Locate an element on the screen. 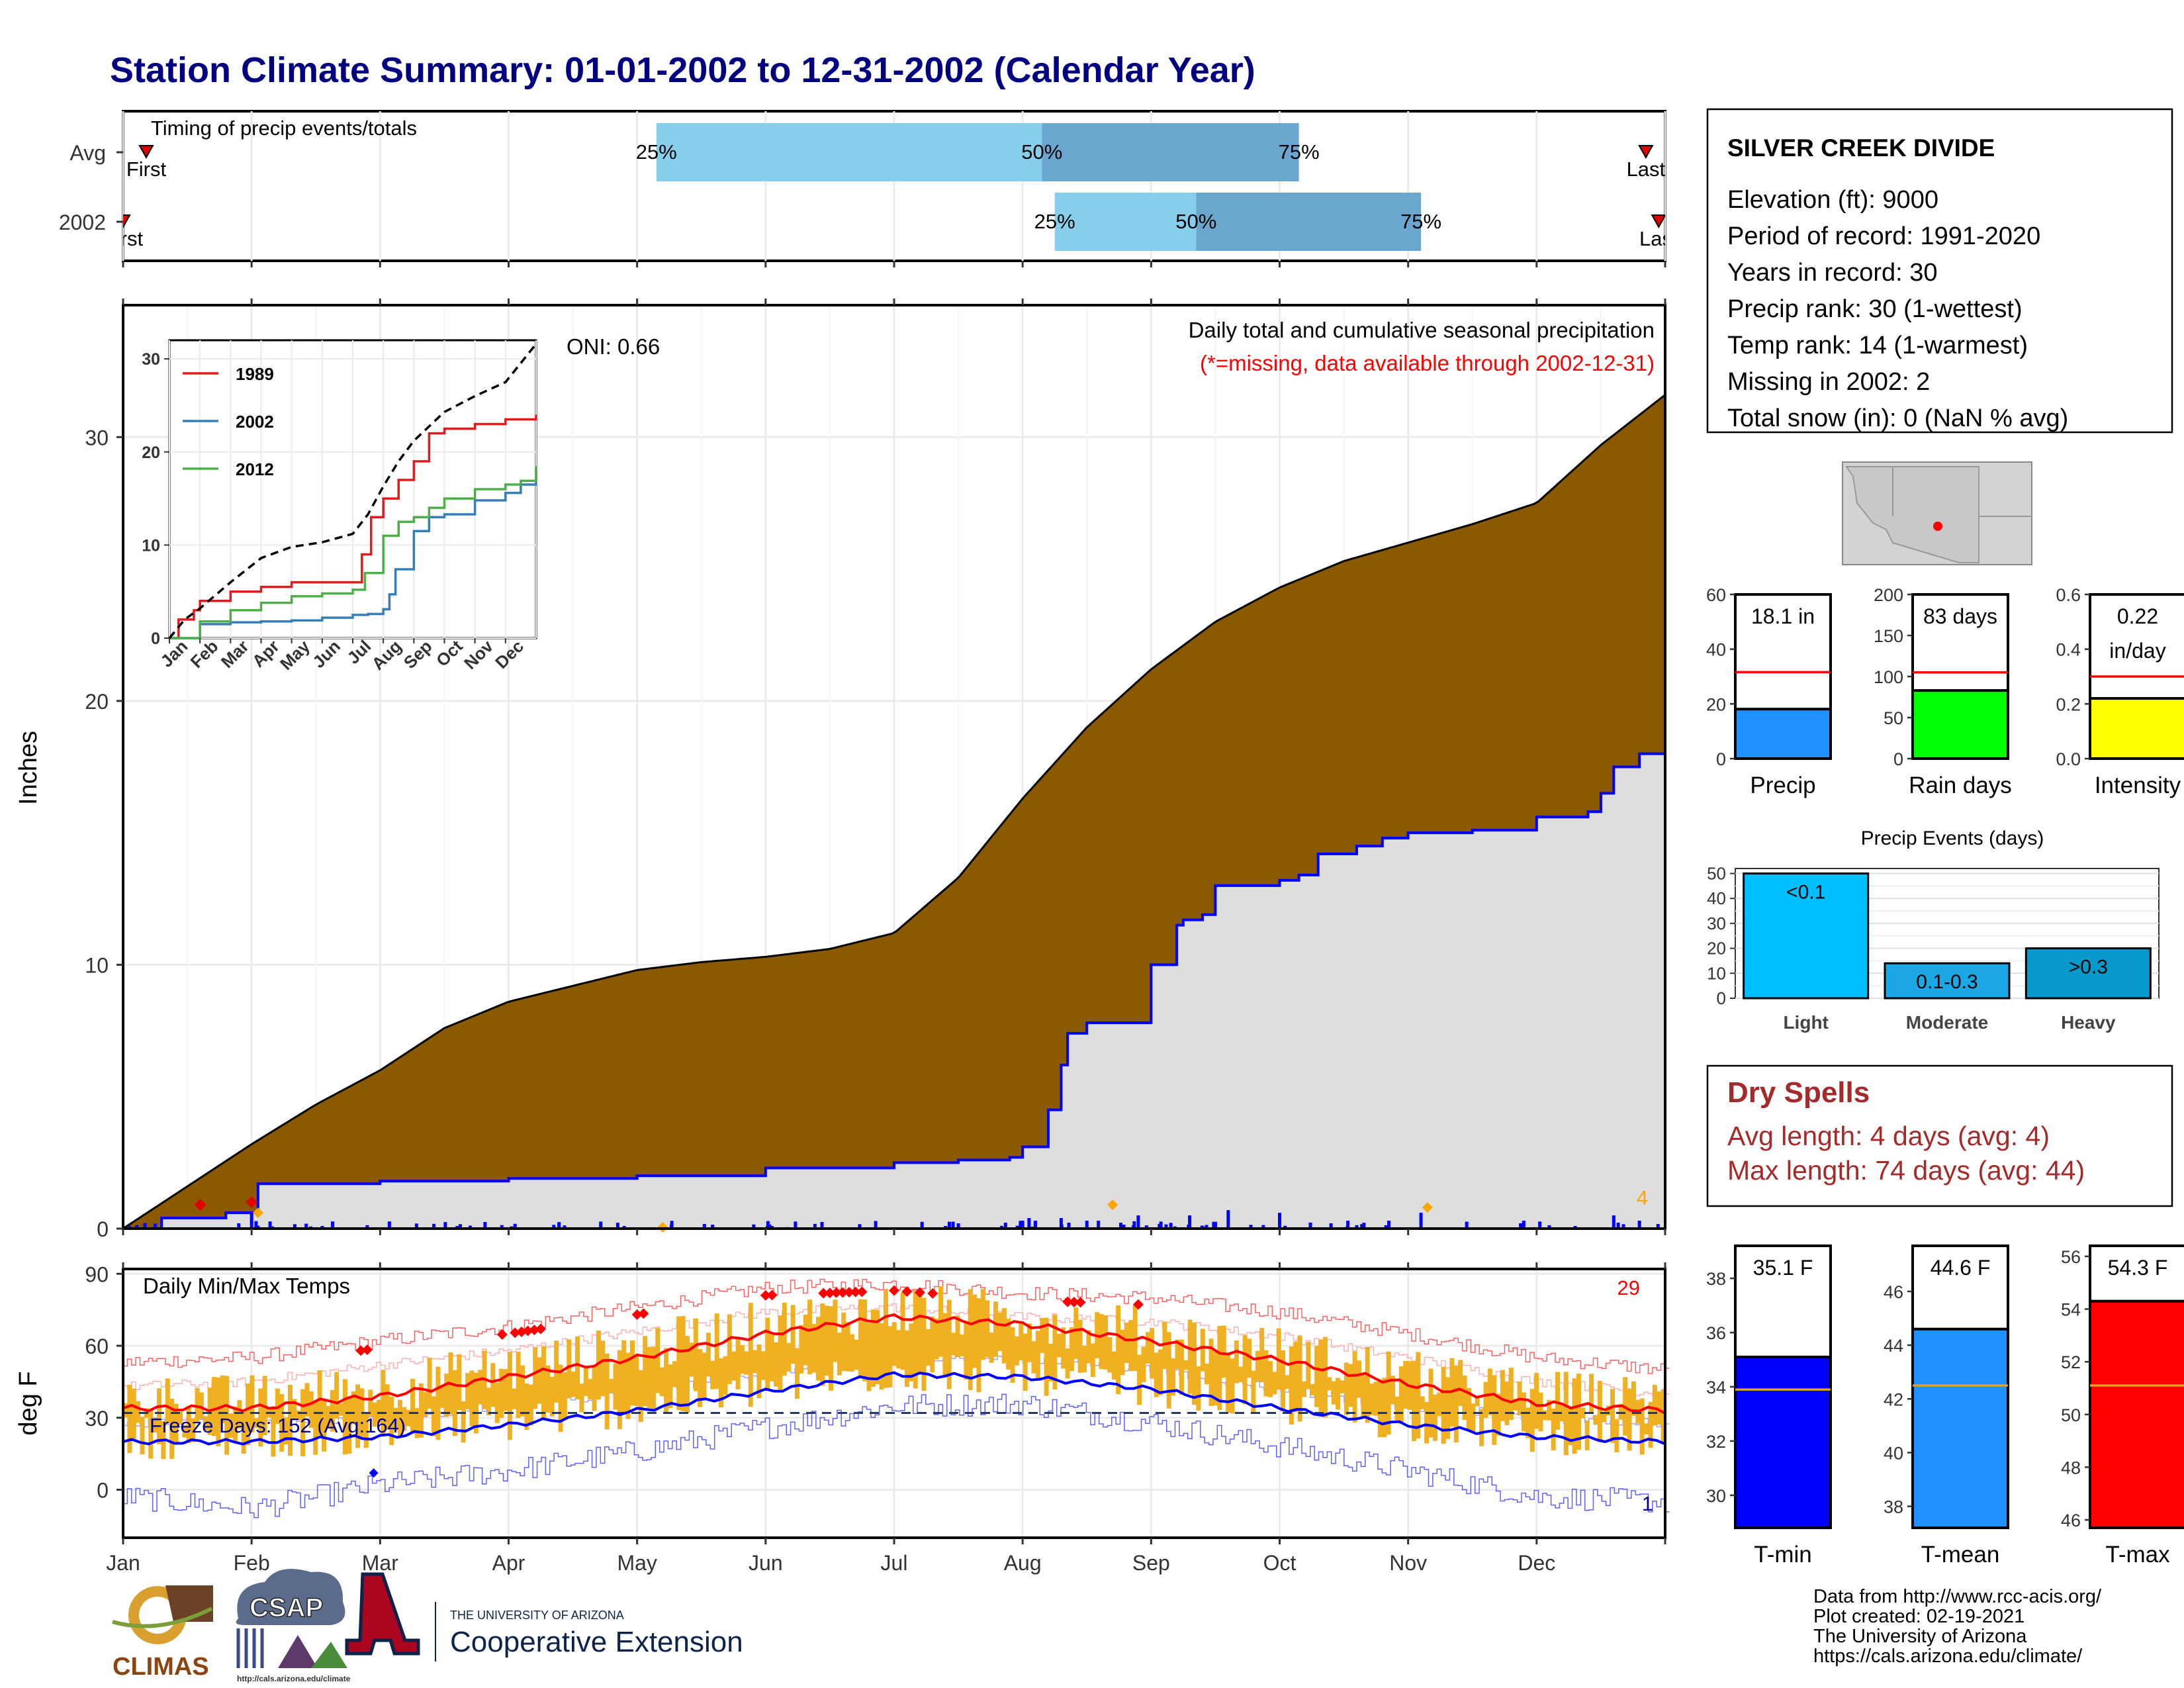 This screenshot has height=1688, width=2184. station-line: Temp rank: 14 (1-warmest) is located at coordinates (1877, 345).